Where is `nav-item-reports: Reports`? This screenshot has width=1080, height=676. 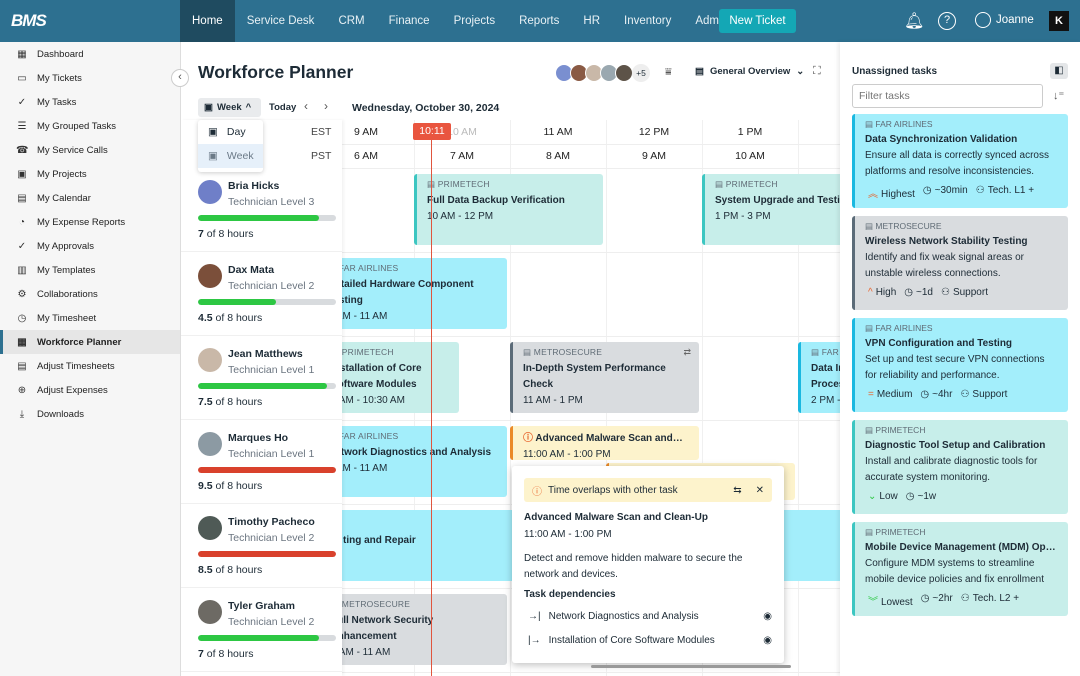
nav-item-reports: Reports is located at coordinates (539, 21).